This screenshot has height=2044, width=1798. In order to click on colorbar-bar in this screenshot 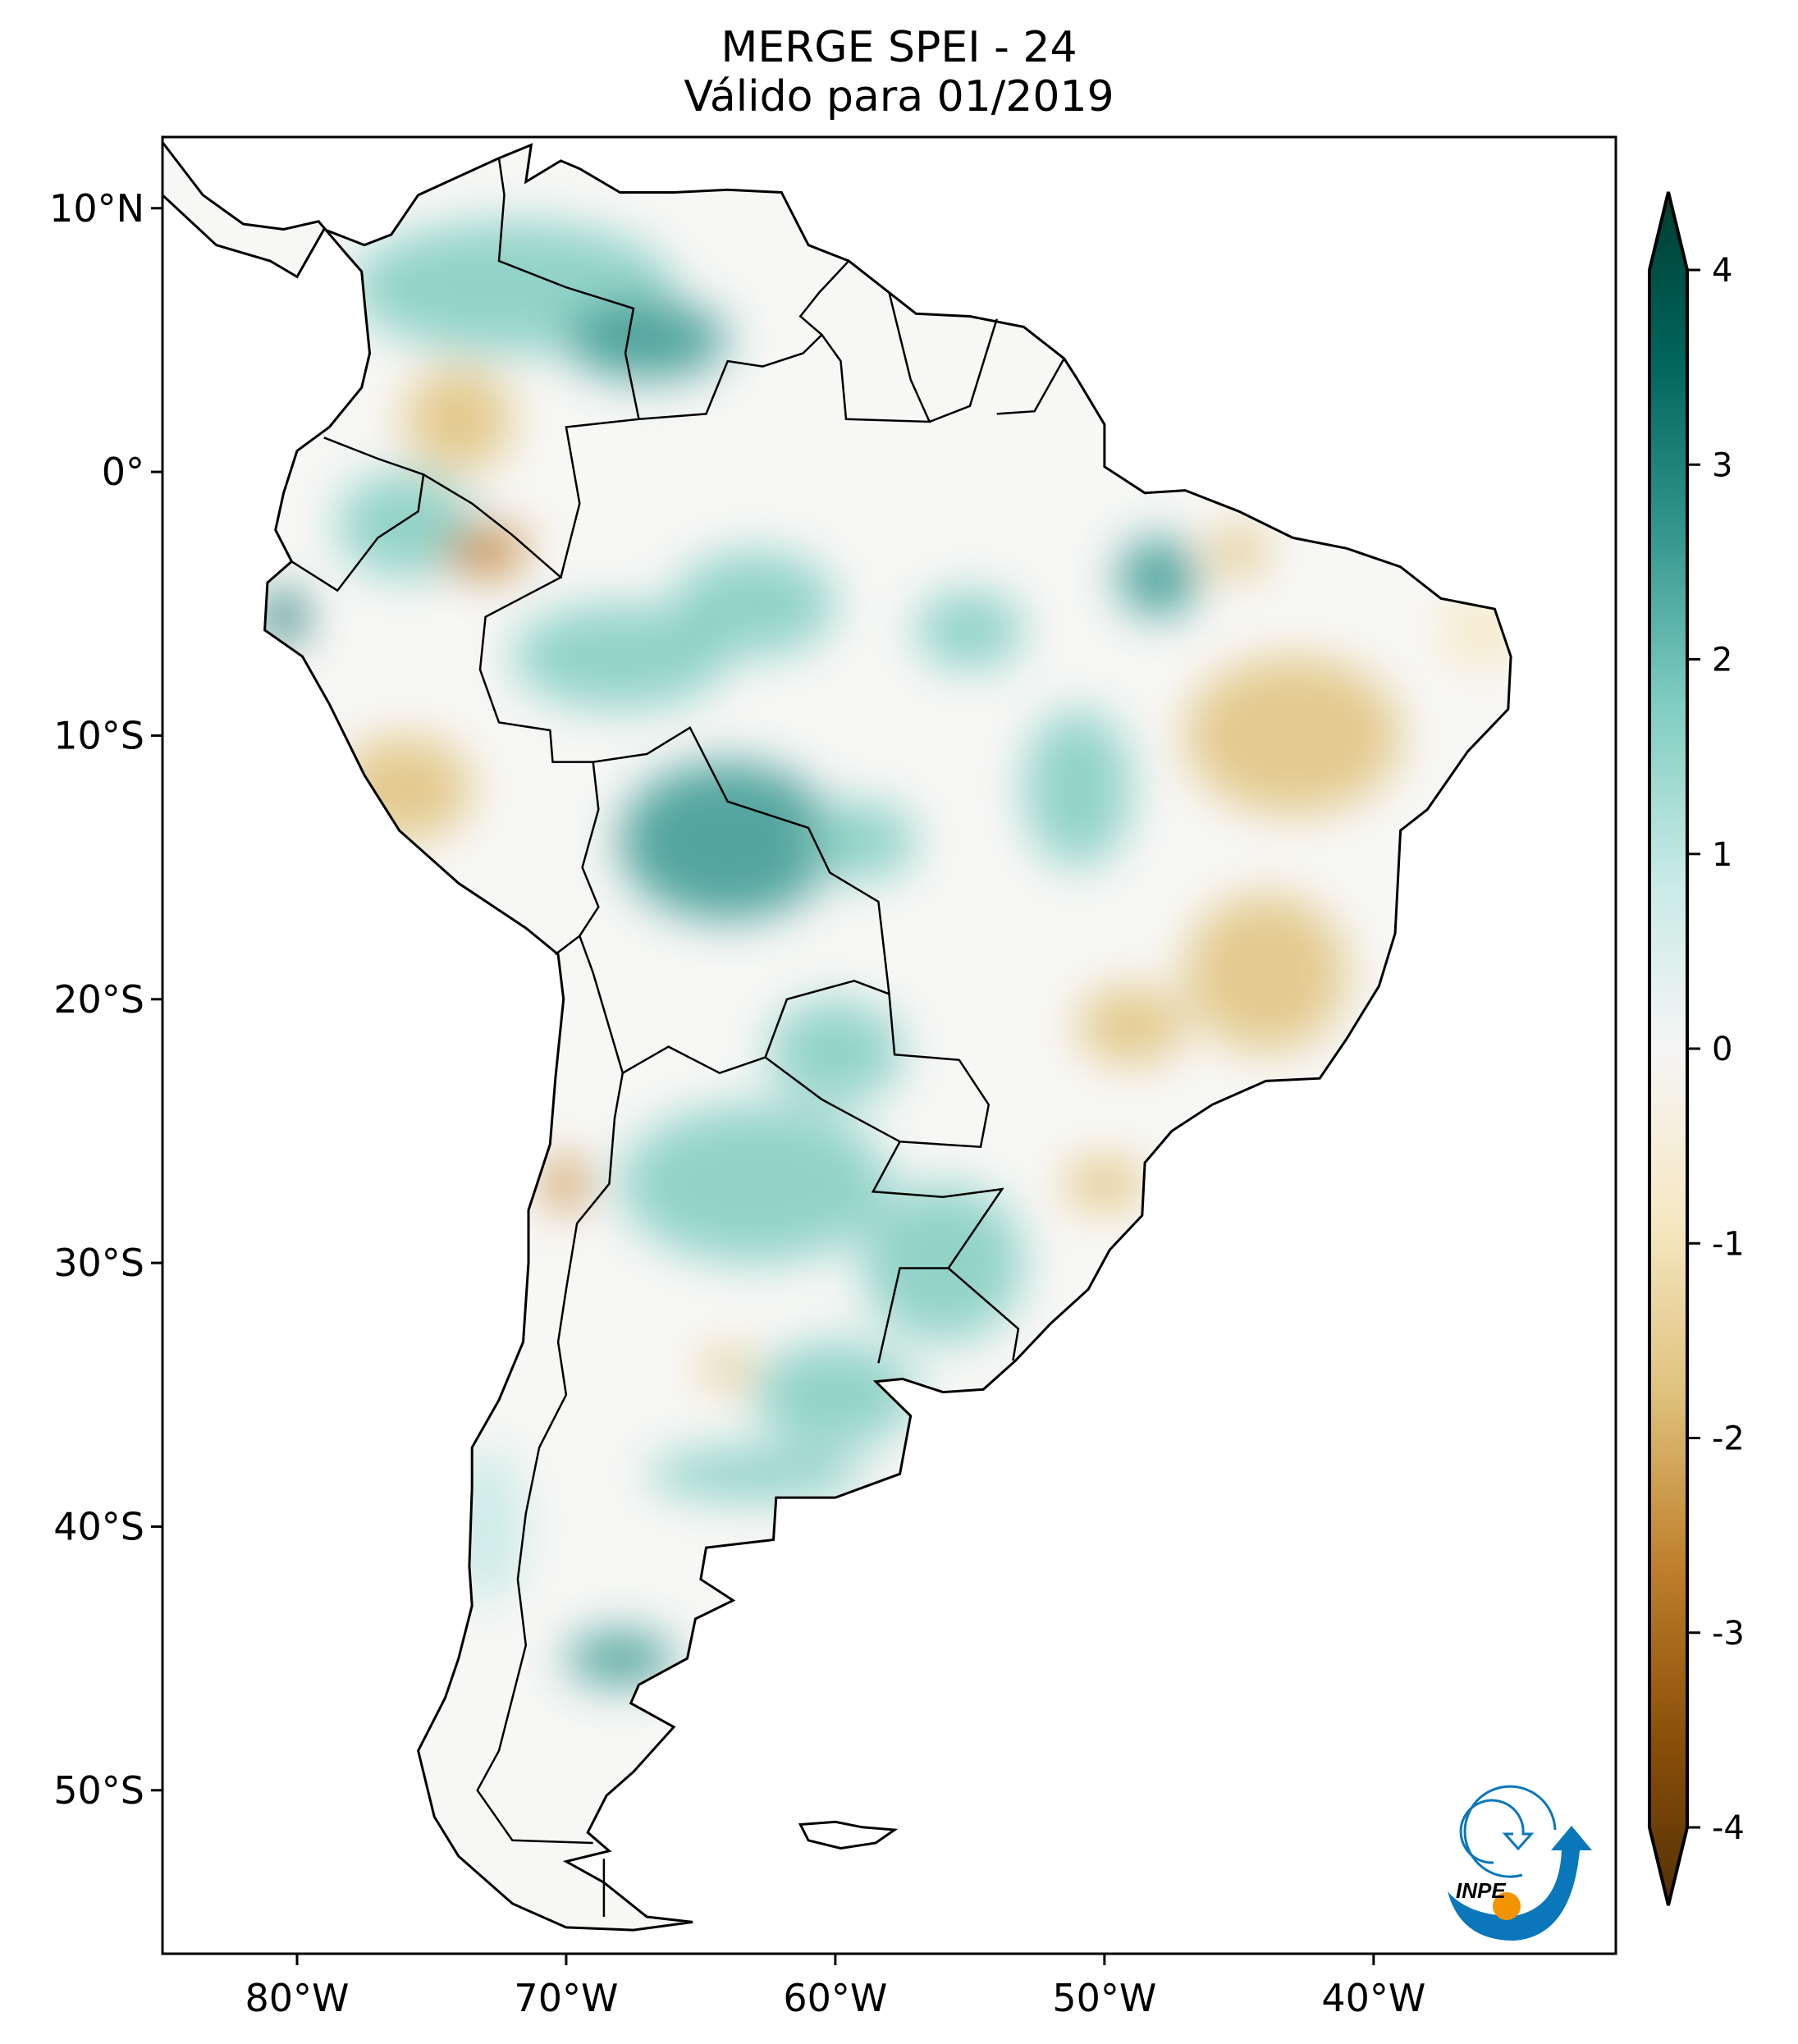, I will do `click(1668, 1048)`.